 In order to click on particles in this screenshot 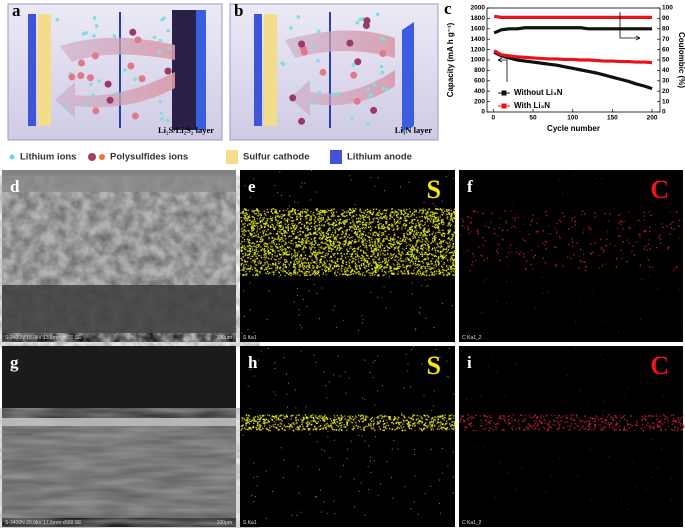, I will do `click(222, 69)`.